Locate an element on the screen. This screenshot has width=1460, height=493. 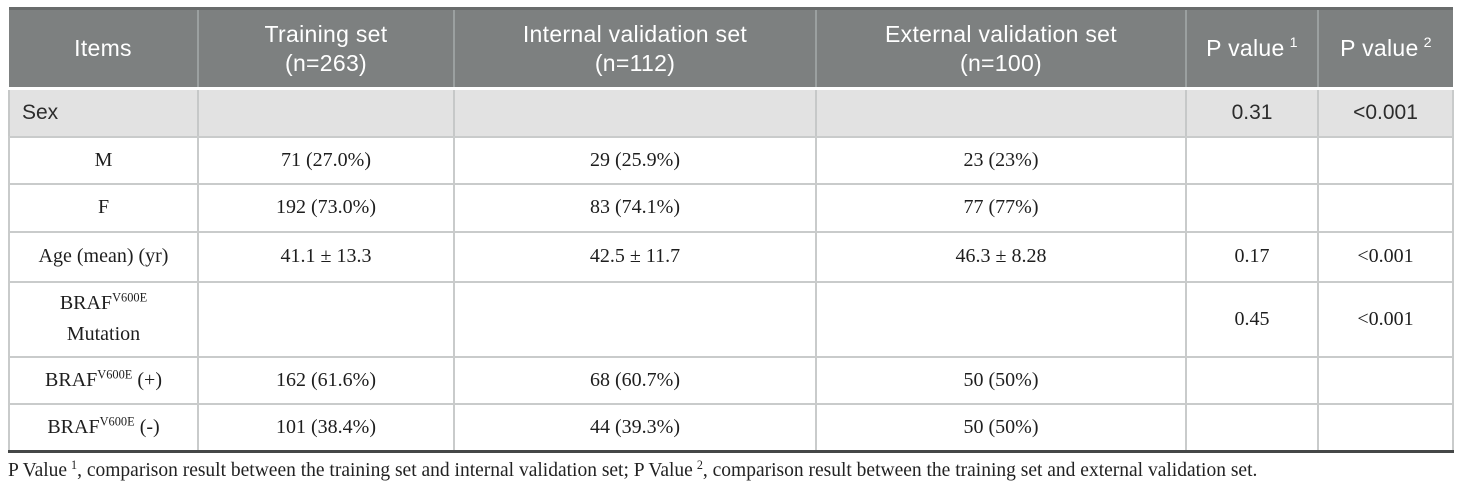
row-female: F 192 (73.0%) 83 (74.1%) 77 (77%) is located at coordinates (731, 208).